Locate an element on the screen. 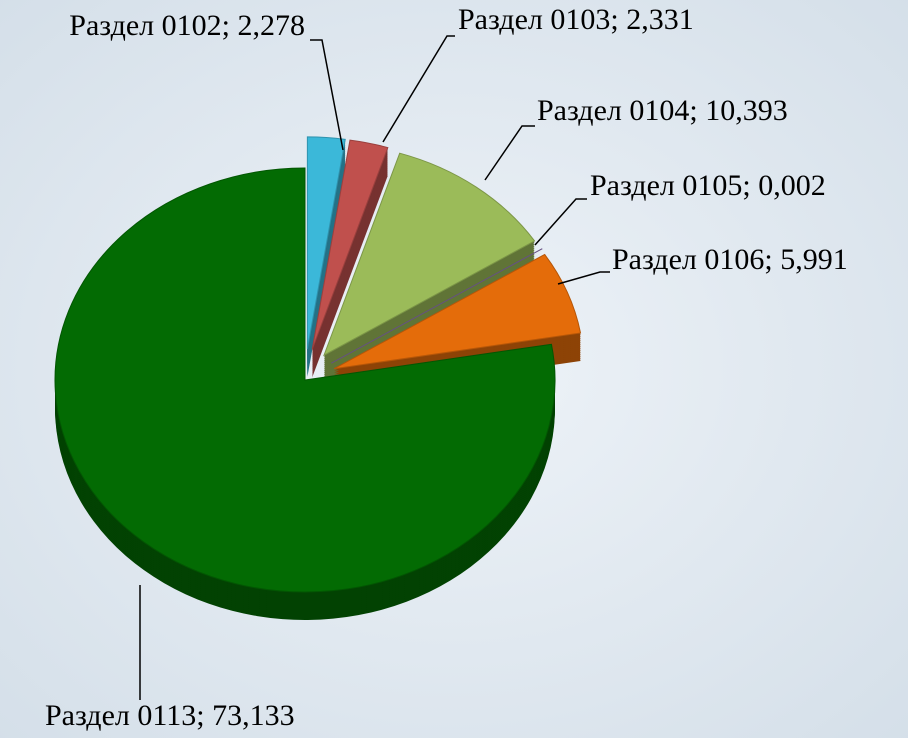 The width and height of the screenshot is (908, 738). data-label: Раздел 0105; 0,002 is located at coordinates (708, 185).